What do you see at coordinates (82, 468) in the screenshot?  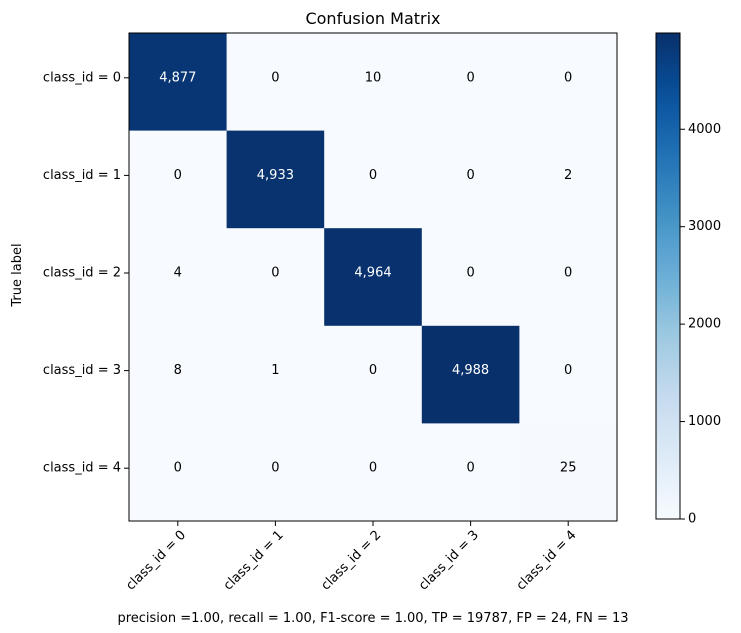 I see `y-tick-label: class_id = 4` at bounding box center [82, 468].